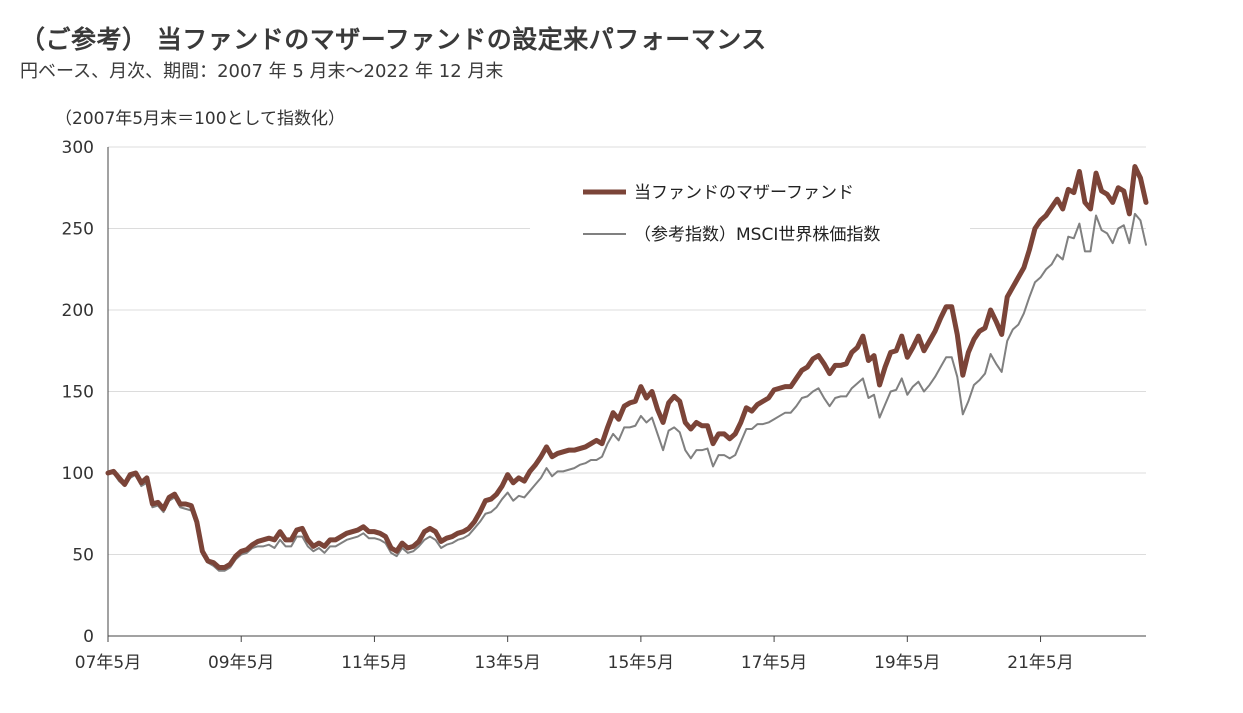 The image size is (1243, 713). Describe the element at coordinates (757, 235) in the screenshot. I see `legend-label-1: （参考指数）MSCI世界株価指数` at that location.